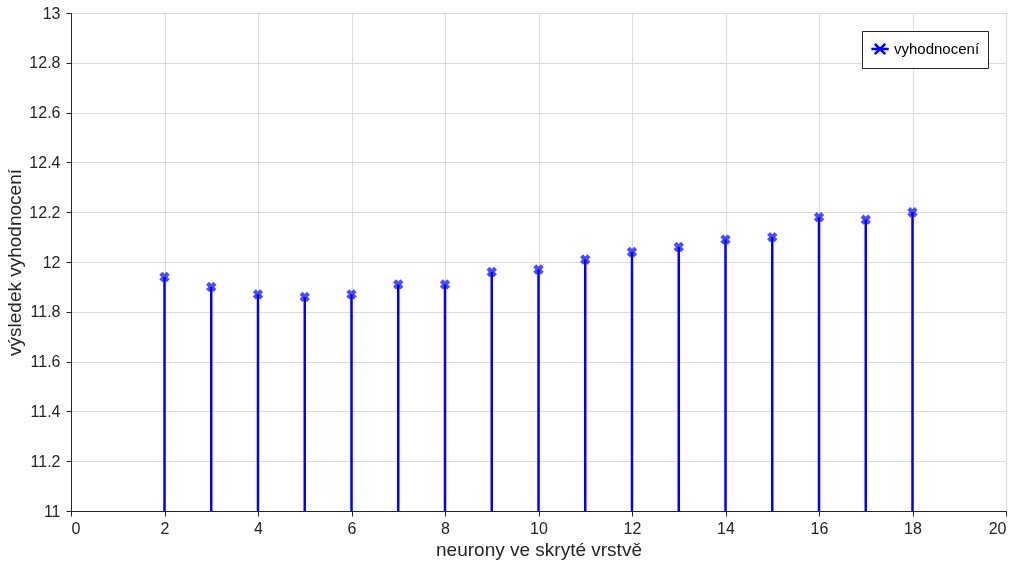  Describe the element at coordinates (45, 411) in the screenshot. I see `y-tick-label: 11.4` at that location.